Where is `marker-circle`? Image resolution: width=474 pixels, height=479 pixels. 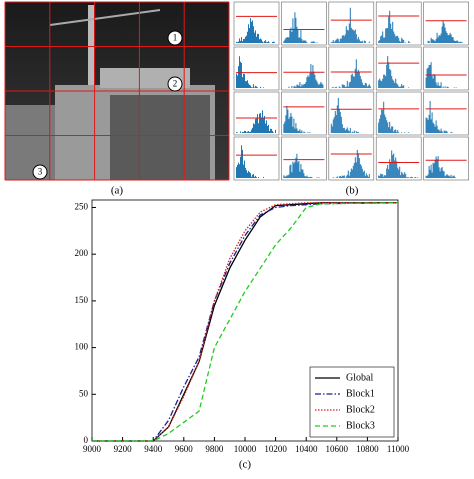 marker-circle is located at coordinates (175, 84).